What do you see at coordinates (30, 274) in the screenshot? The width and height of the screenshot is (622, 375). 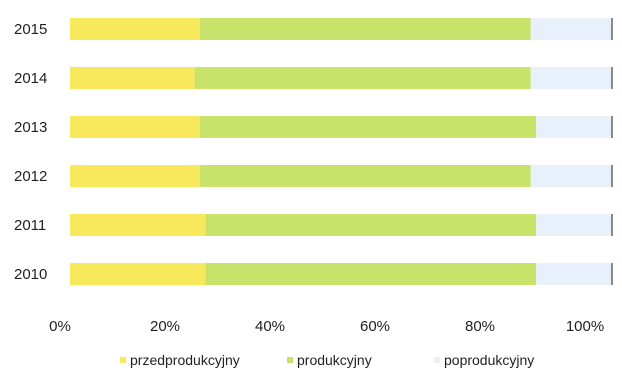 I see `category-label: 2010` at bounding box center [30, 274].